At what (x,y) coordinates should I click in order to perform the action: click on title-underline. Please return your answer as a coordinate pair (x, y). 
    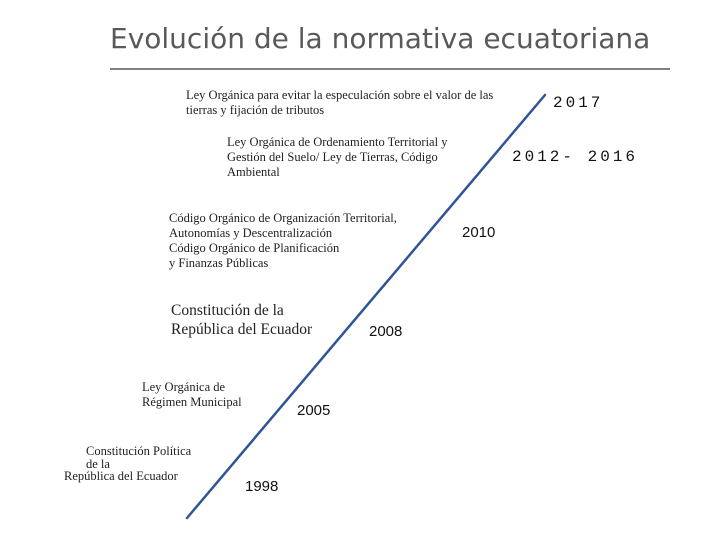
    Looking at the image, I should click on (390, 69).